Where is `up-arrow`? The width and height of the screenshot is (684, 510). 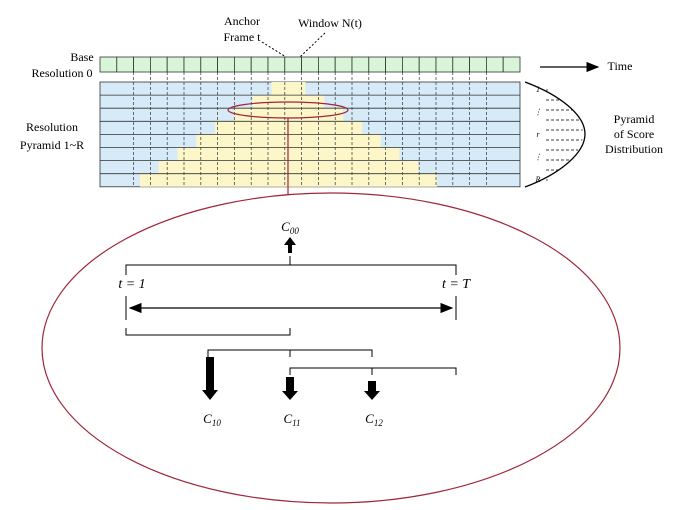
up-arrow is located at coordinates (290, 245).